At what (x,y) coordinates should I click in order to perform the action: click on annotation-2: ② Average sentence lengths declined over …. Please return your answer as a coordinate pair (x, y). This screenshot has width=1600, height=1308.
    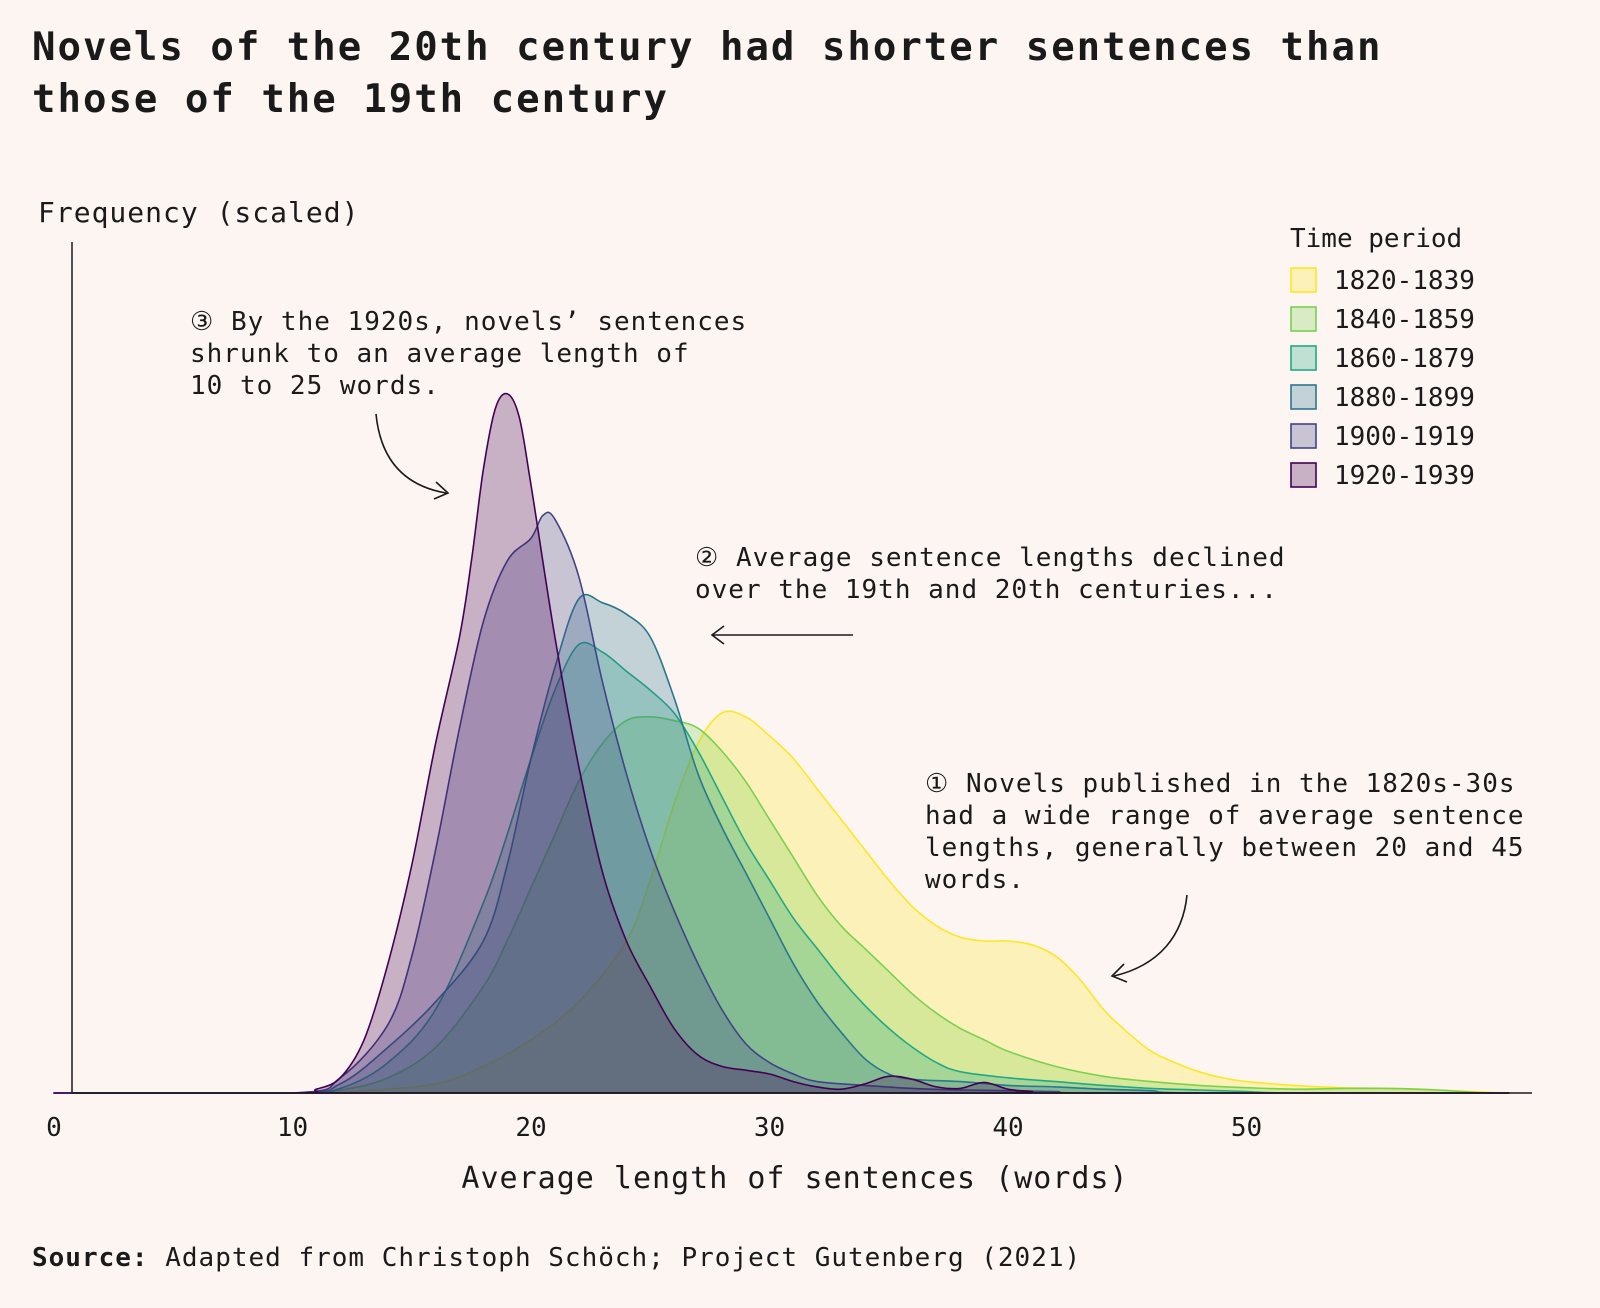
    Looking at the image, I should click on (990, 574).